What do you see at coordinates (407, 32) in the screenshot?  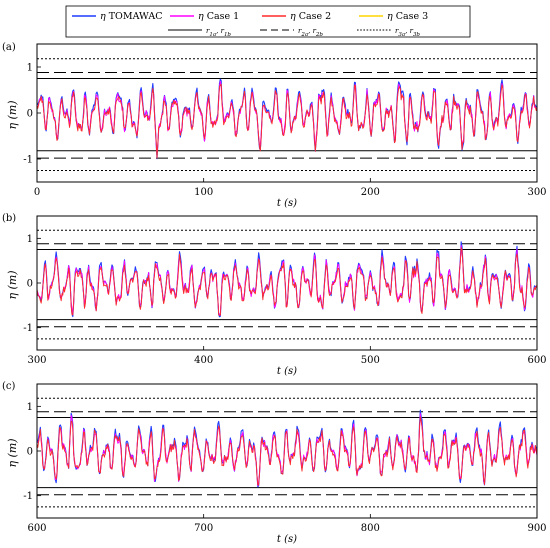 I see `legend-label-r3: r3a, r3b` at bounding box center [407, 32].